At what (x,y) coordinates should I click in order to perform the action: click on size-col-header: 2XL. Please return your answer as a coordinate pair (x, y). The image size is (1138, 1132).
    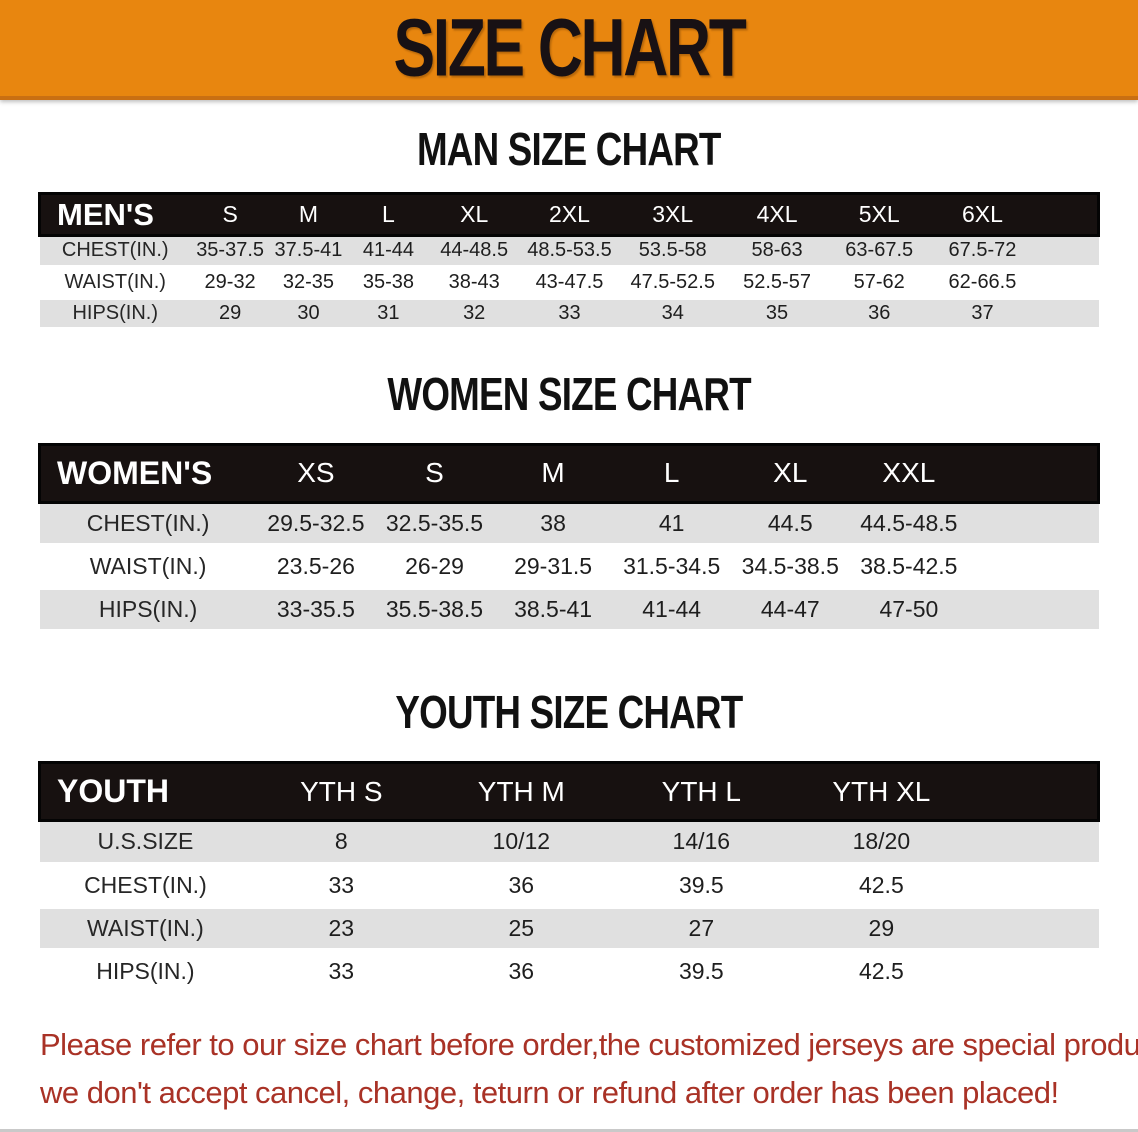
    Looking at the image, I should click on (569, 214).